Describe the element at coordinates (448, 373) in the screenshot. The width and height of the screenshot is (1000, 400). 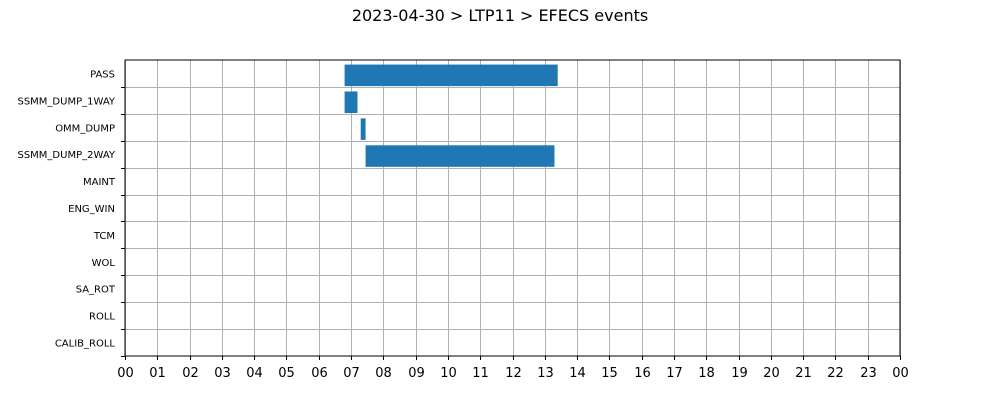
I see `x-tick-label: 10` at that location.